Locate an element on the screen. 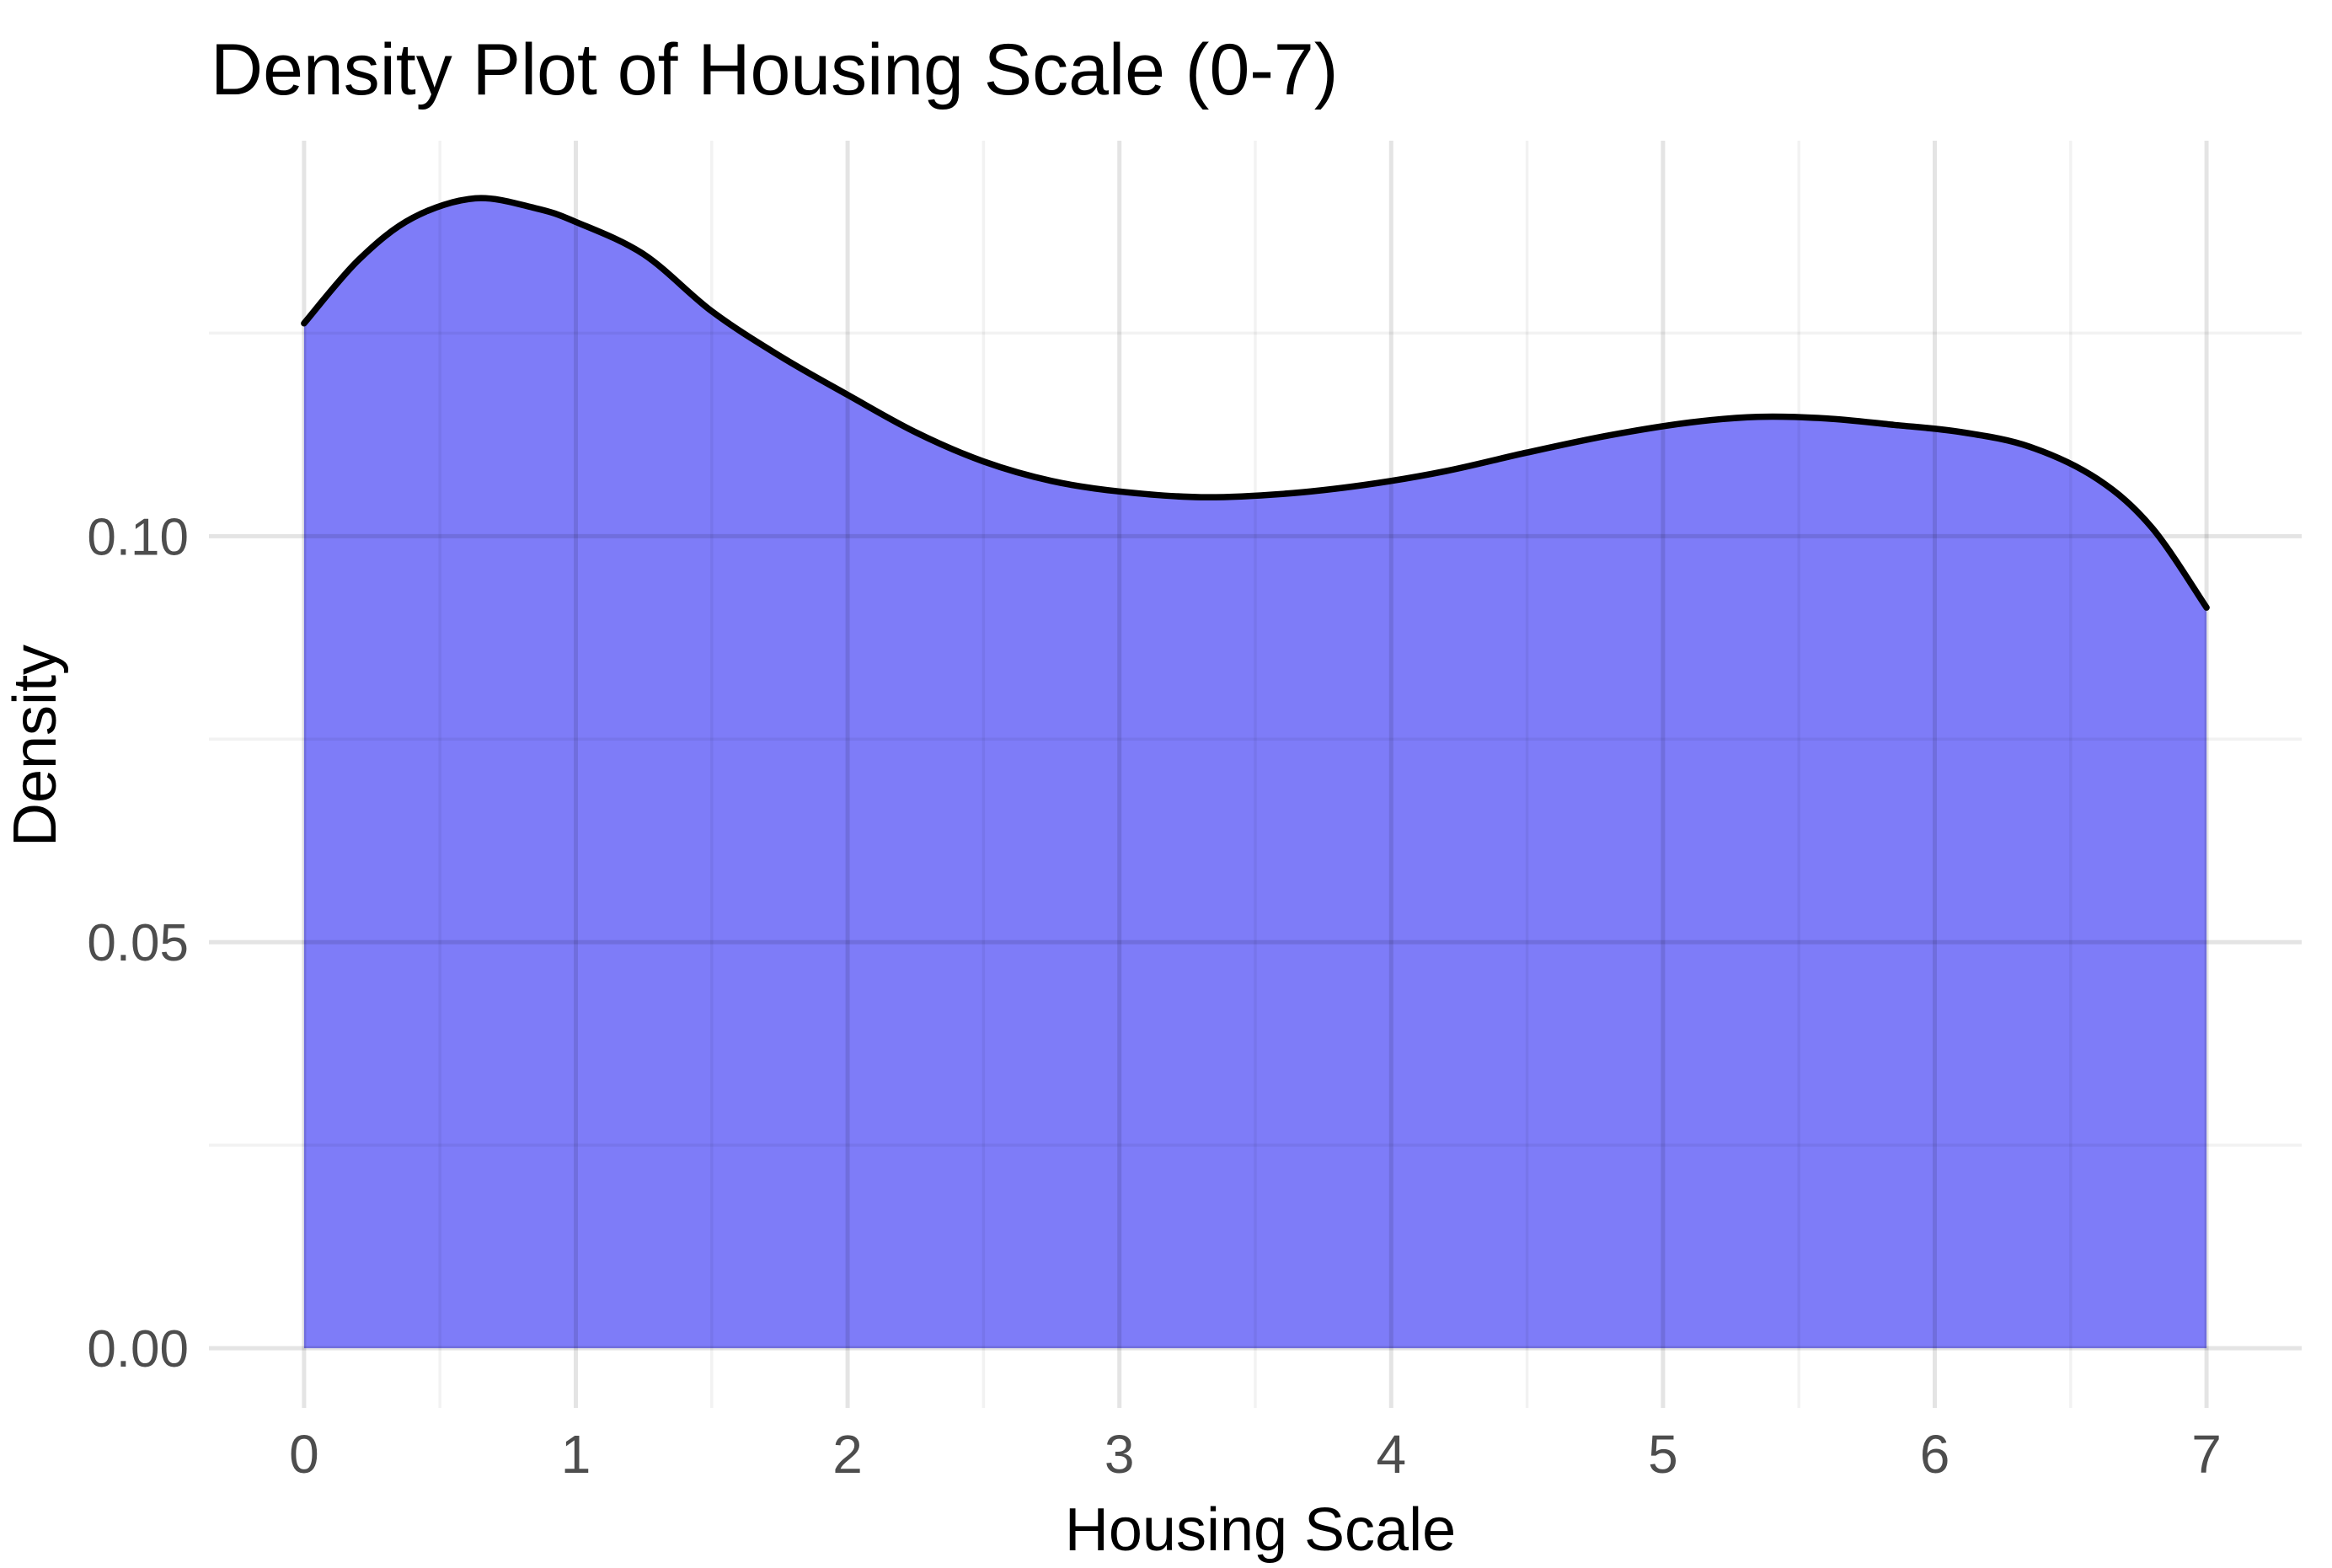 This screenshot has width=2332, height=1568. y-tick-label: 0.10 is located at coordinates (138, 537).